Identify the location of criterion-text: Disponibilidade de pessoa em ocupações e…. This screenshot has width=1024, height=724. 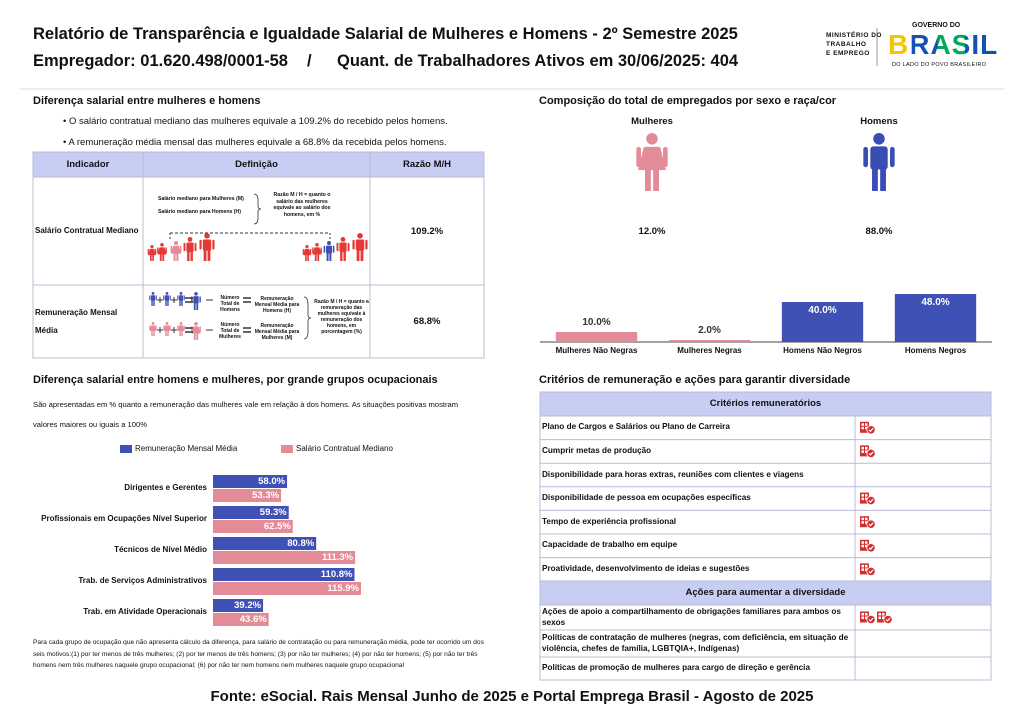
(646, 498).